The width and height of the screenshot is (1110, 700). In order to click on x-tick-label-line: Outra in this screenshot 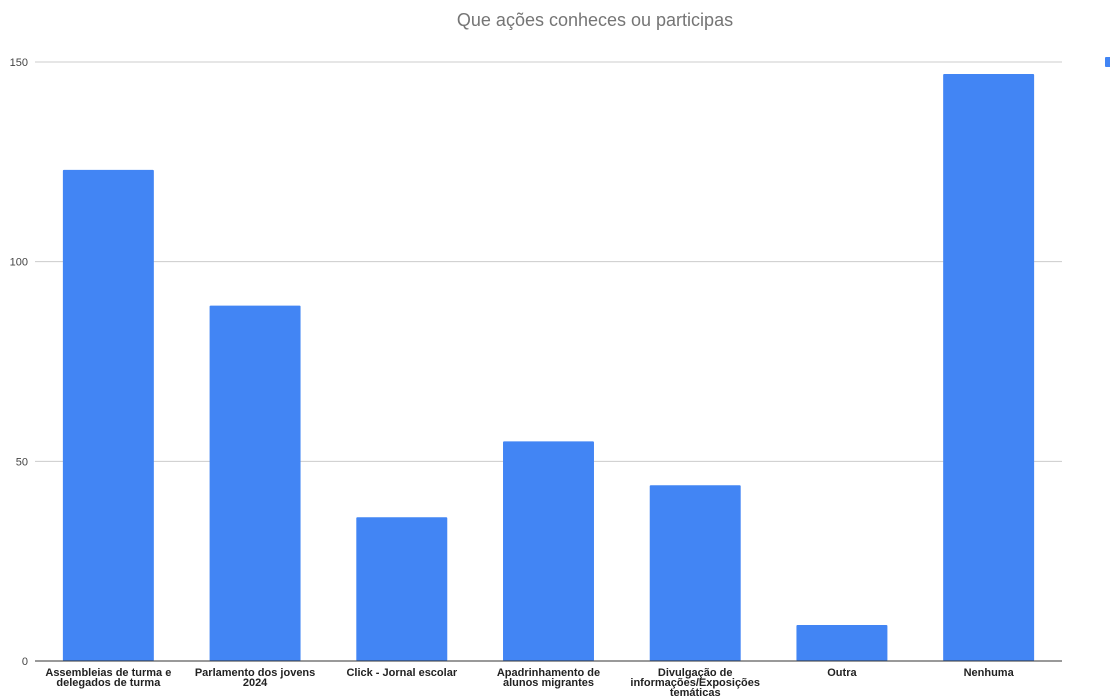, I will do `click(842, 673)`.